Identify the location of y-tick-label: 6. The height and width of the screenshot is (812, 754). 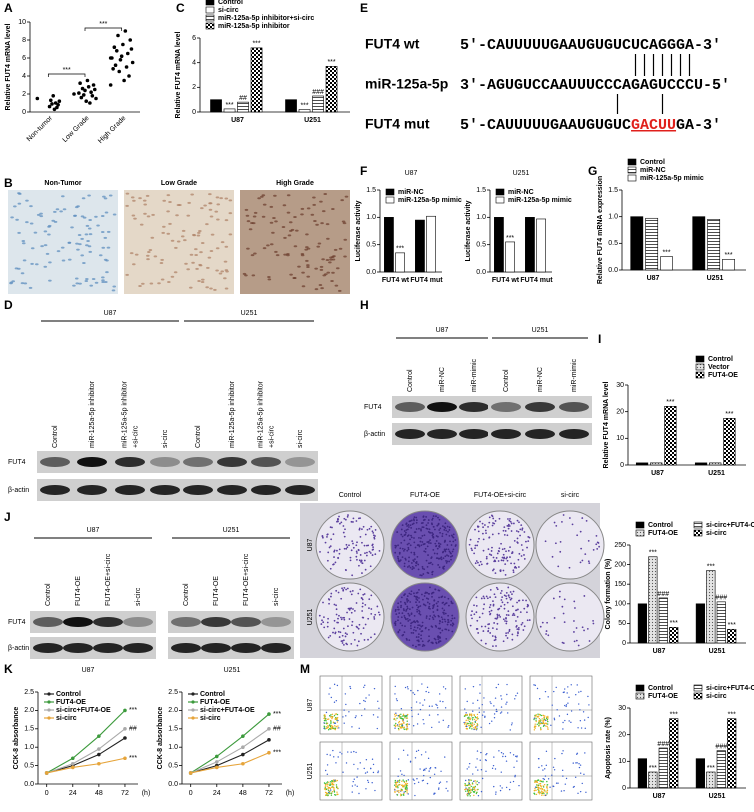
(194, 38).